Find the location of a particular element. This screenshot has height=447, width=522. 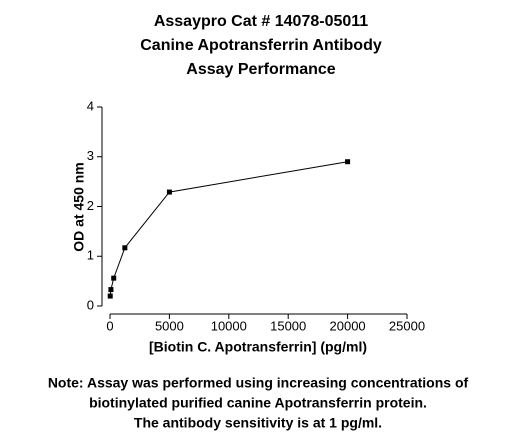

y-tick-label: 4 is located at coordinates (90, 105).